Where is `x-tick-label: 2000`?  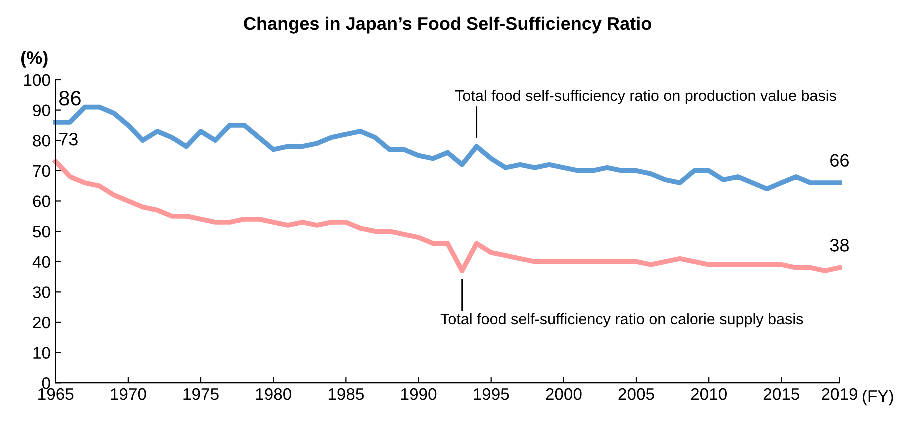
x-tick-label: 2000 is located at coordinates (564, 394).